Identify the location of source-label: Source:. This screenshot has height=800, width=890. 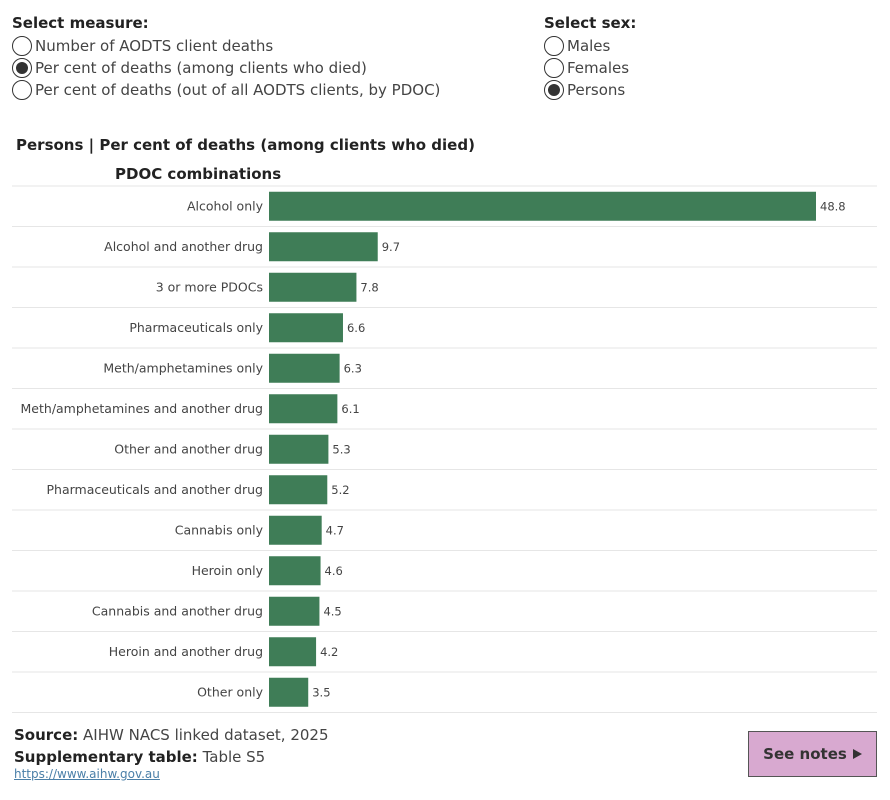
(46, 735).